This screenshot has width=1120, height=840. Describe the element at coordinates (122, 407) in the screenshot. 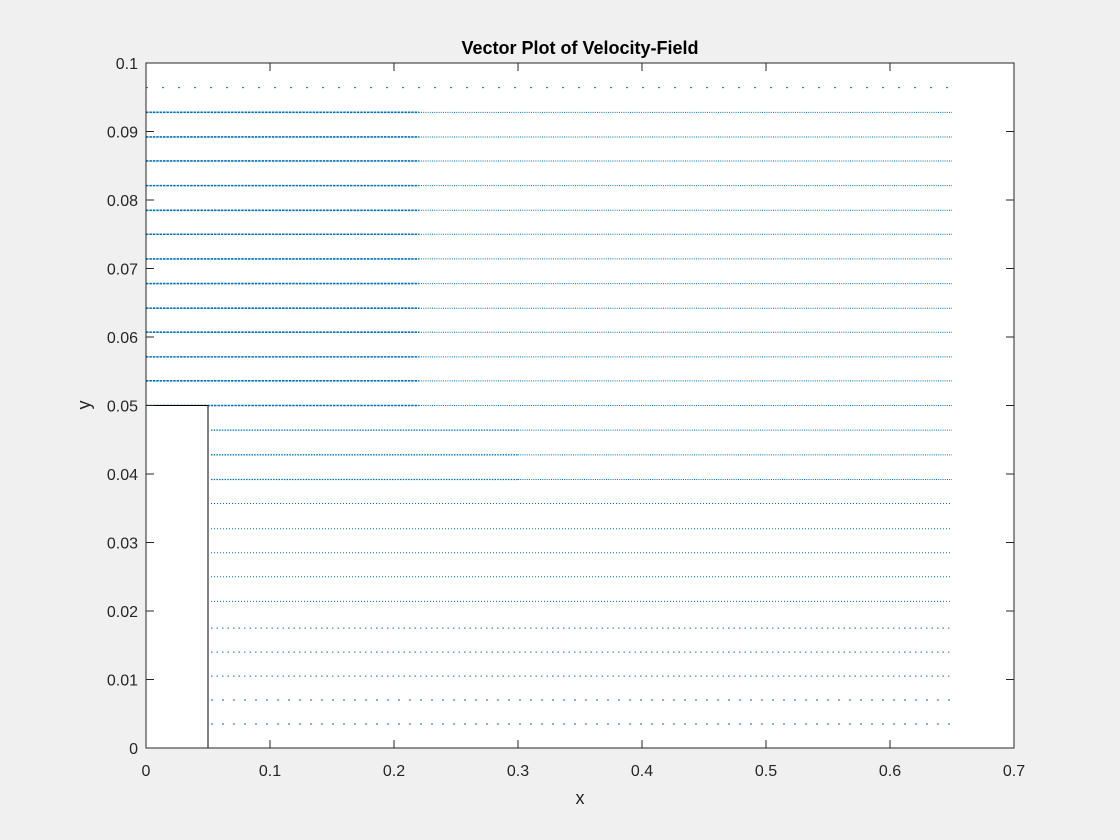

I see `y-tick-label: 0.05` at that location.